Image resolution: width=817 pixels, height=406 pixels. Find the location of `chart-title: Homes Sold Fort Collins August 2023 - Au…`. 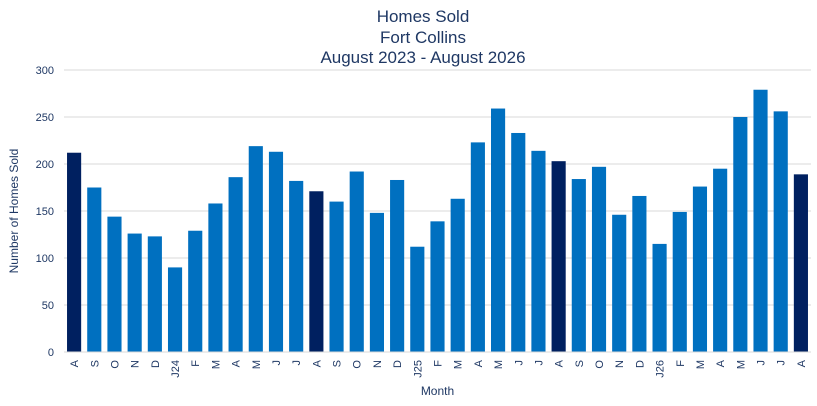

chart-title: Homes Sold Fort Collins August 2023 - Au… is located at coordinates (422, 37).